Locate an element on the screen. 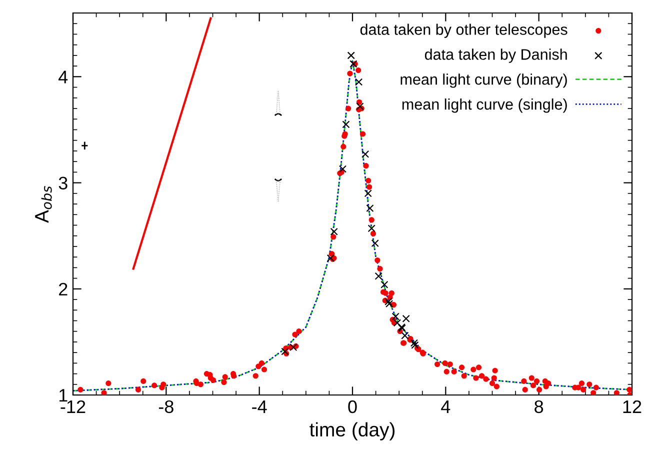 The width and height of the screenshot is (648, 450). x-tick-label: -8 is located at coordinates (166, 407).